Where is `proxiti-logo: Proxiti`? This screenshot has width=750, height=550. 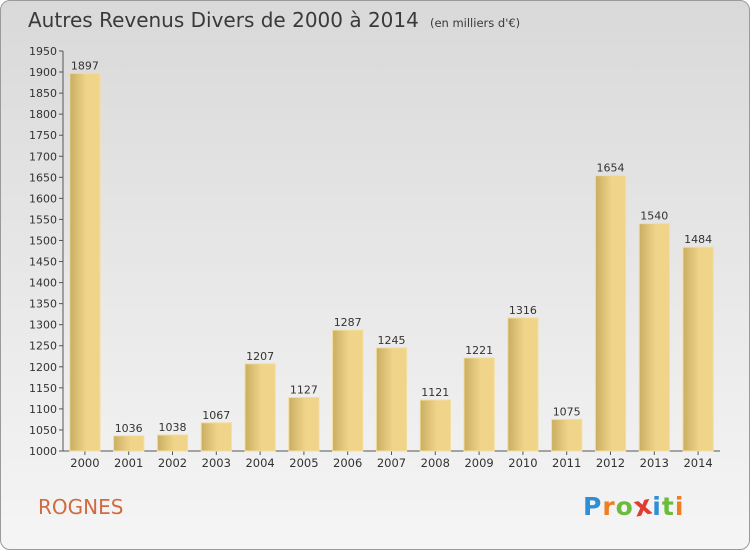 proxiti-logo: Proxiti is located at coordinates (634, 506).